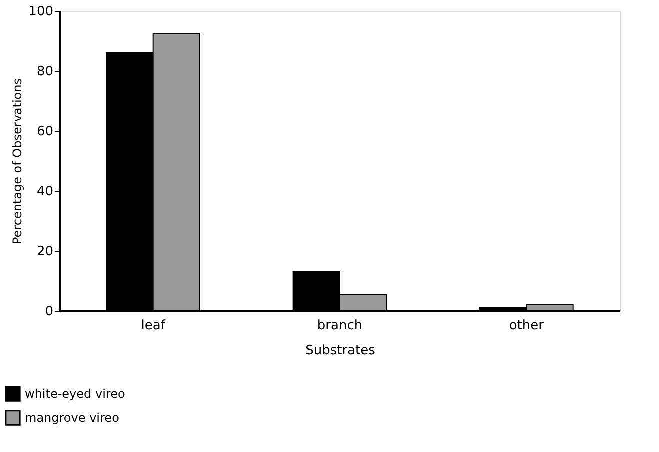 Image resolution: width=659 pixels, height=452 pixels. Describe the element at coordinates (45, 192) in the screenshot. I see `y-tick-label: 40` at that location.